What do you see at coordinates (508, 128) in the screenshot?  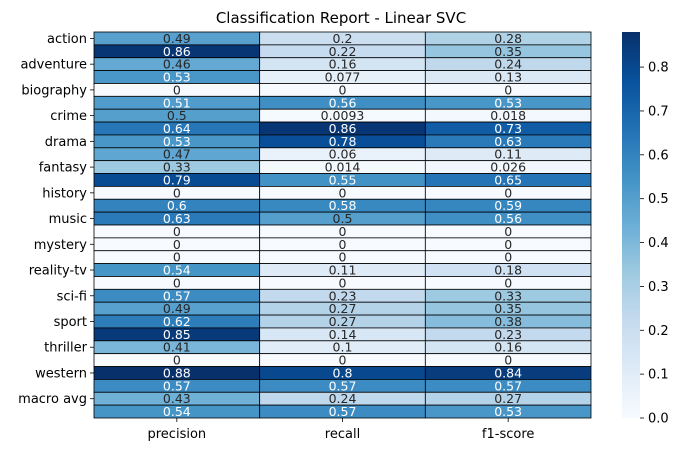 I see `cell-value-label: 0.73` at bounding box center [508, 128].